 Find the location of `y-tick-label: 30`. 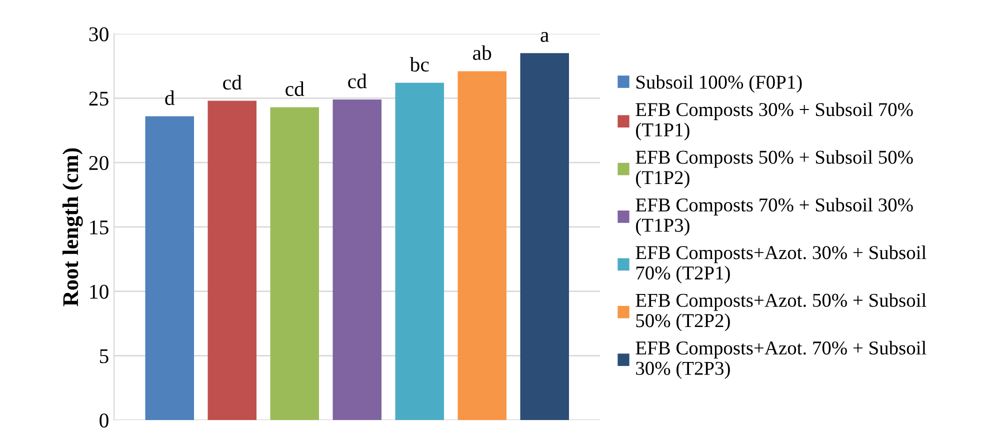

y-tick-label: 30 is located at coordinates (98, 34).